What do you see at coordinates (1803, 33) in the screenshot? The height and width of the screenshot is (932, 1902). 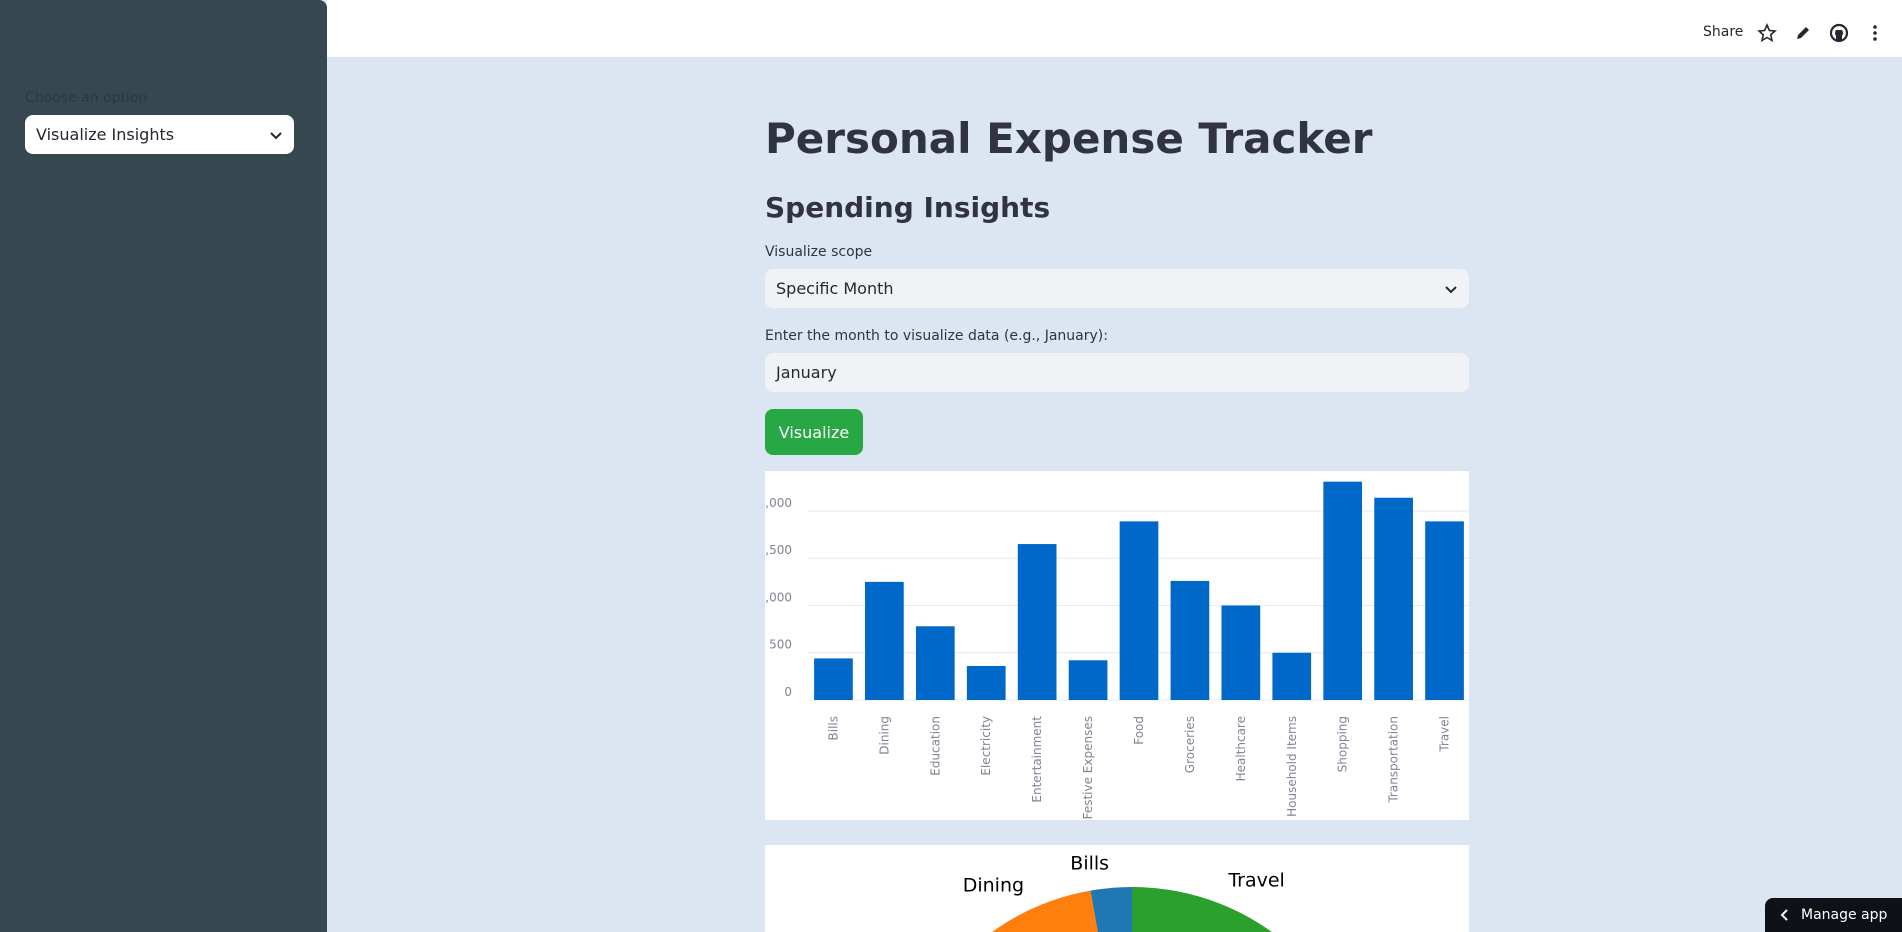 I see `edit-icon` at bounding box center [1803, 33].